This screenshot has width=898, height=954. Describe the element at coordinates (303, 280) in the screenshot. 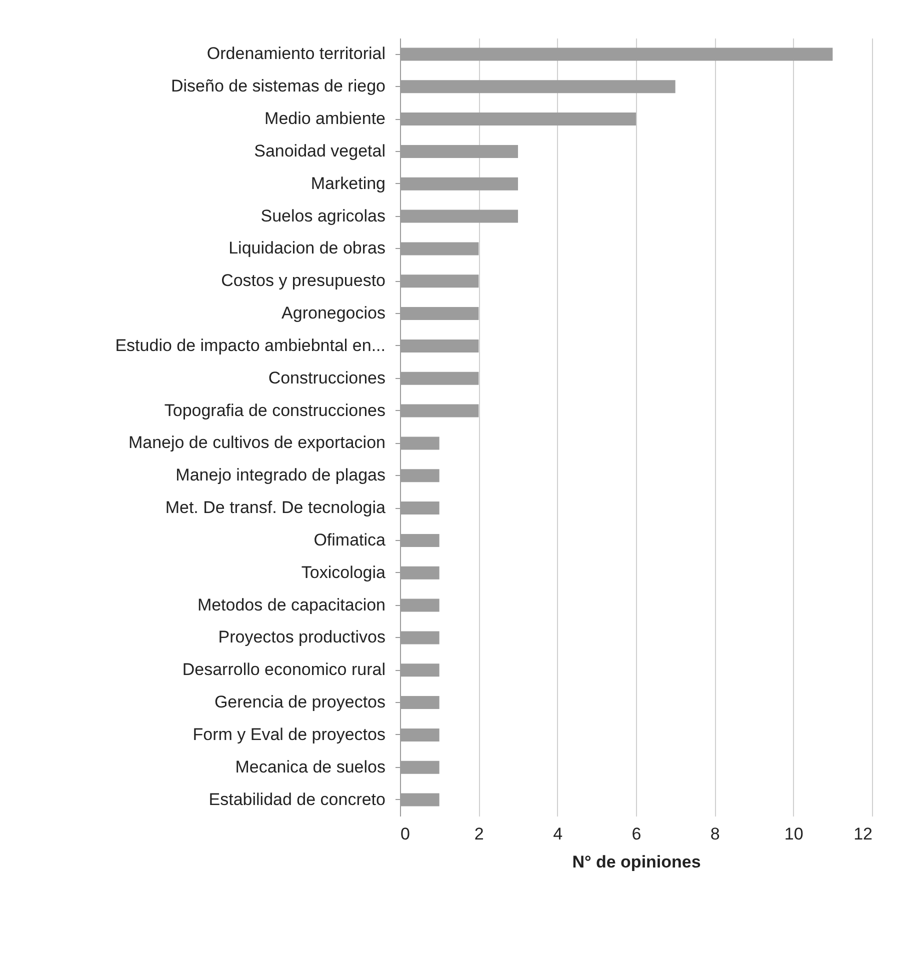

I see `y-tick-label: Costos y presupuesto` at that location.